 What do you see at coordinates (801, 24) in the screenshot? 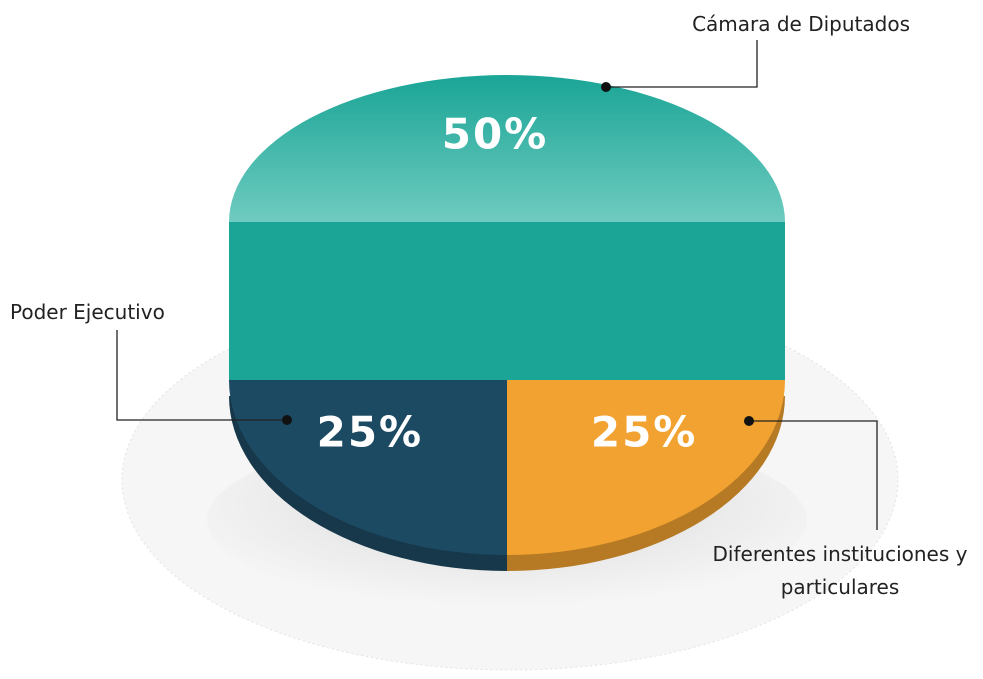
I see `category-label: Cámara de Diputados` at bounding box center [801, 24].